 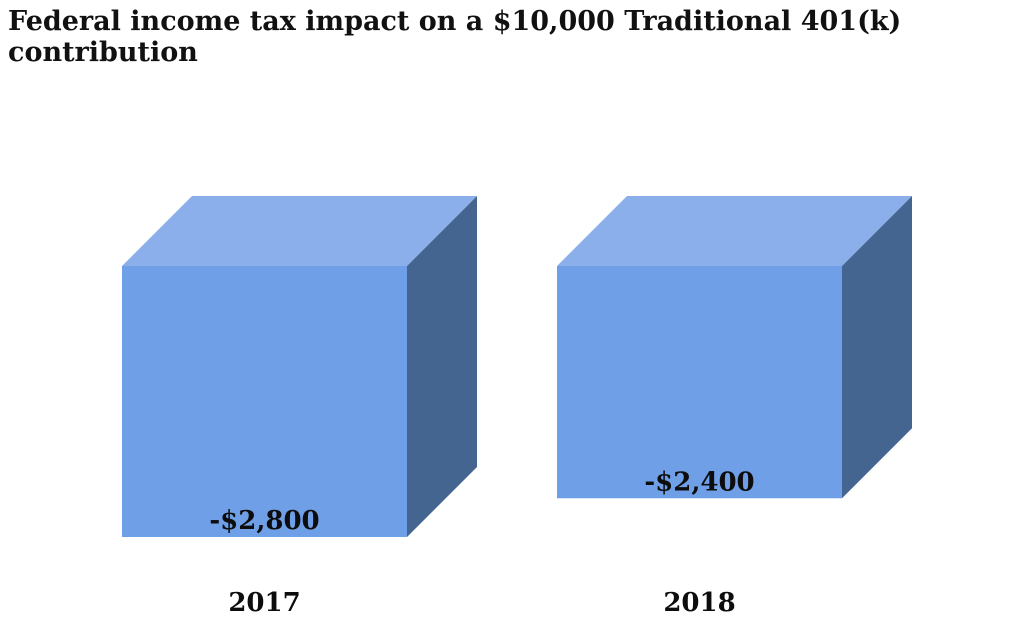 I want to click on category-label: 2017, so click(x=264, y=603).